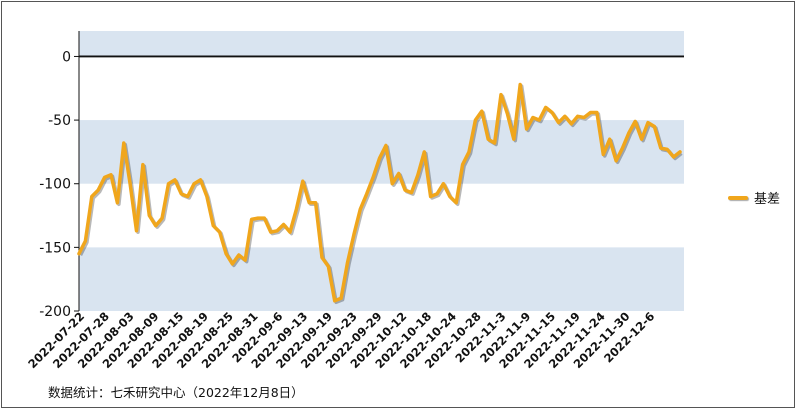 The height and width of the screenshot is (411, 798). I want to click on source-note: 数据统计：七禾研究中心（2022年12月8日）, so click(176, 392).